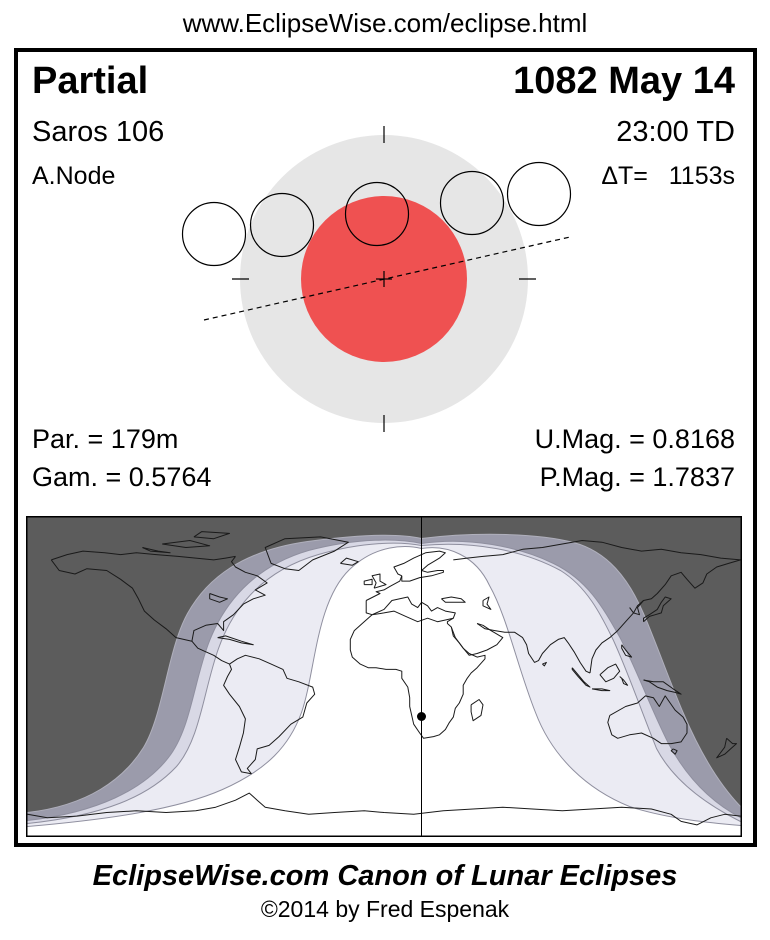  I want to click on gamma-value: Gam. = 0.5764, so click(122, 477).